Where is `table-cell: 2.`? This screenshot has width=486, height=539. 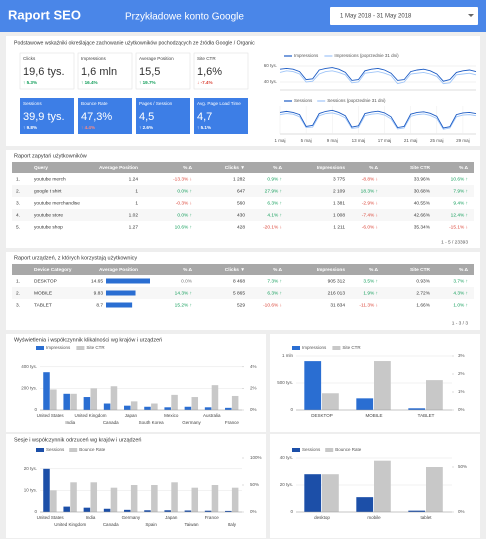
table-cell: 2. is located at coordinates (18, 293).